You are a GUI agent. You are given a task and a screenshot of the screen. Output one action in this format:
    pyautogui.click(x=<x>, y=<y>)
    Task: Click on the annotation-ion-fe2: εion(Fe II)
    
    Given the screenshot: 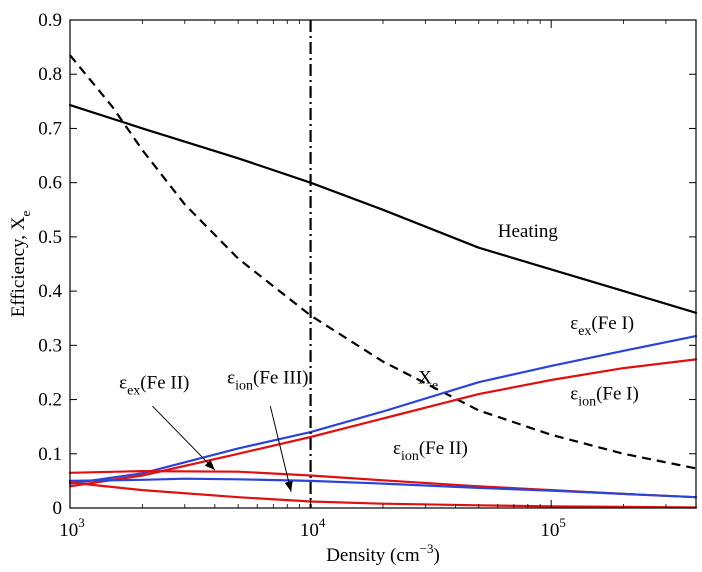 What is the action you would take?
    pyautogui.click(x=430, y=451)
    